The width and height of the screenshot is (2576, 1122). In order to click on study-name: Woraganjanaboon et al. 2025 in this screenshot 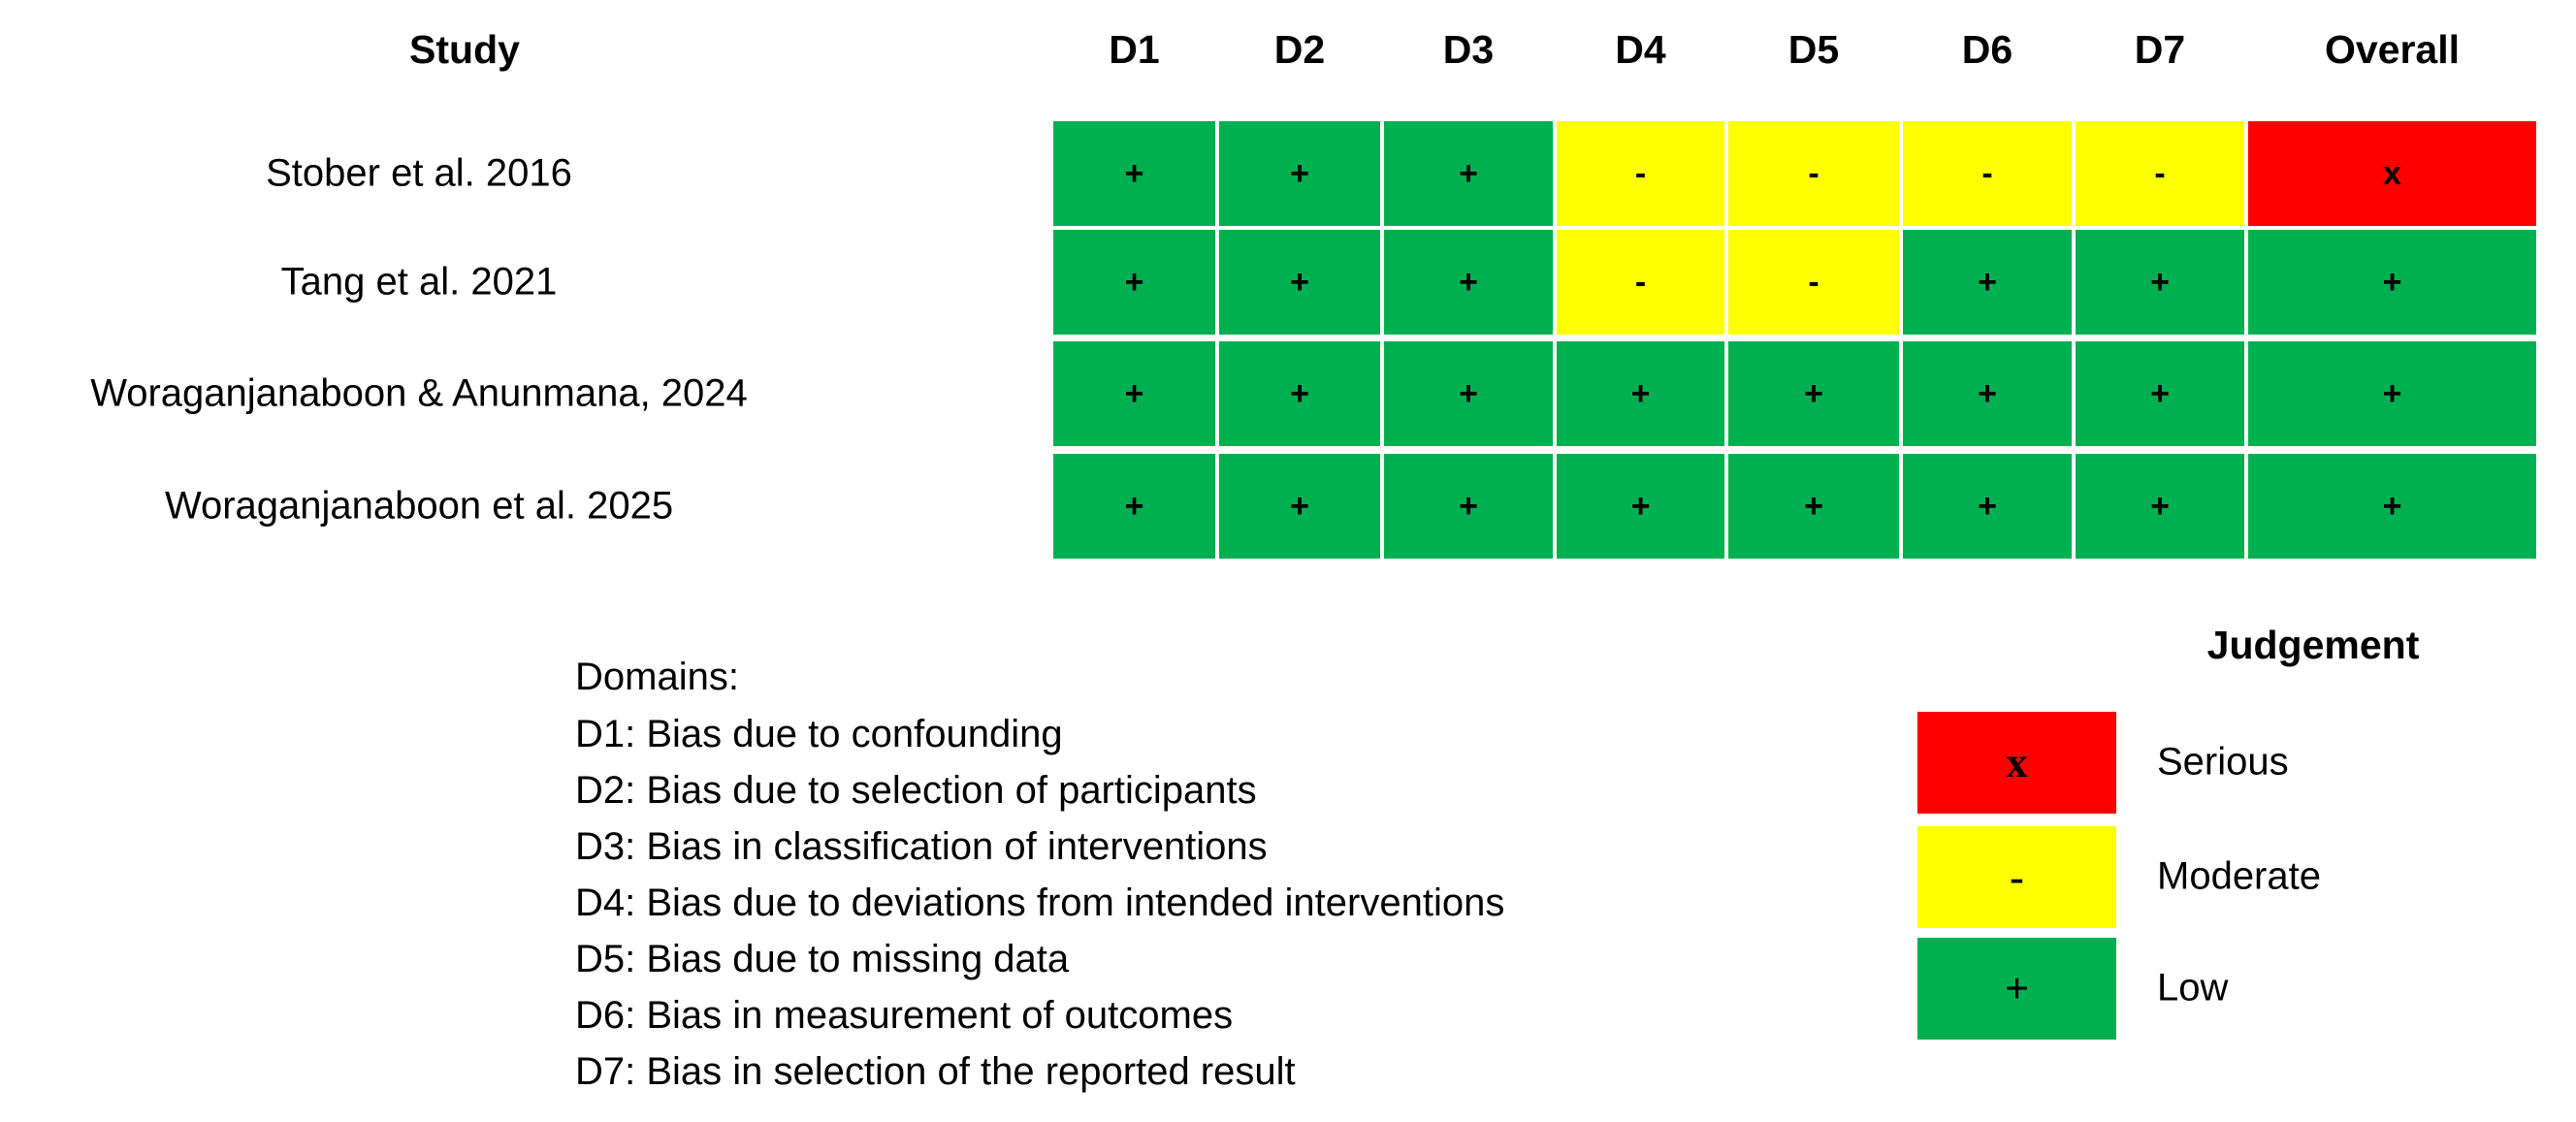, I will do `click(419, 506)`.